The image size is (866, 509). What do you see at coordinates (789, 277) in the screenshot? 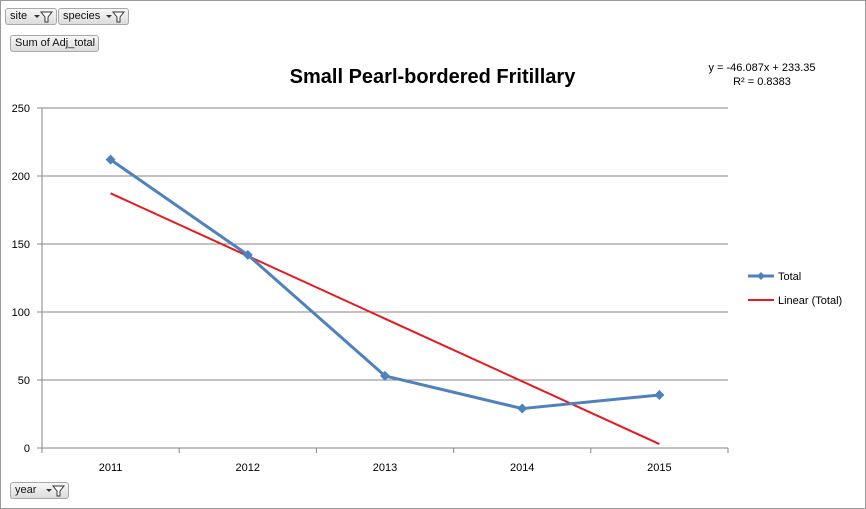
I see `legend-total-label: Total` at bounding box center [789, 277].